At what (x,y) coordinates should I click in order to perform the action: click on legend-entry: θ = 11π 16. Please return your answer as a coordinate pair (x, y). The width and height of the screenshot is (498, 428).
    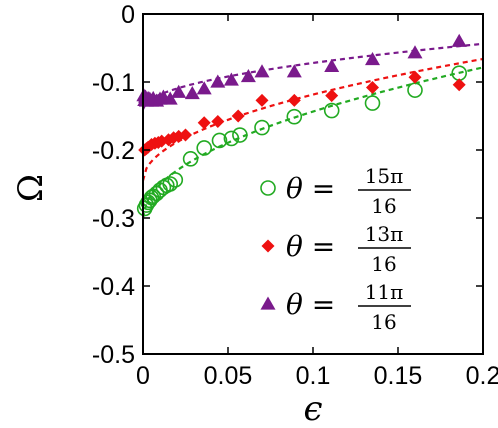
    Looking at the image, I should click on (335, 307).